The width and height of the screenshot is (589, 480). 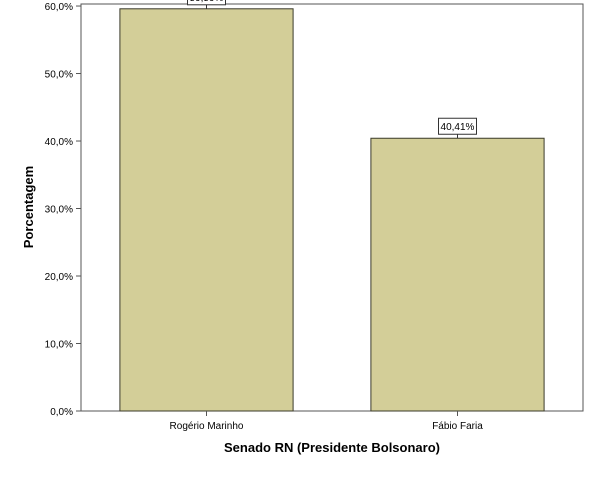 I want to click on y-tick-label: 40,0%, so click(x=59, y=142).